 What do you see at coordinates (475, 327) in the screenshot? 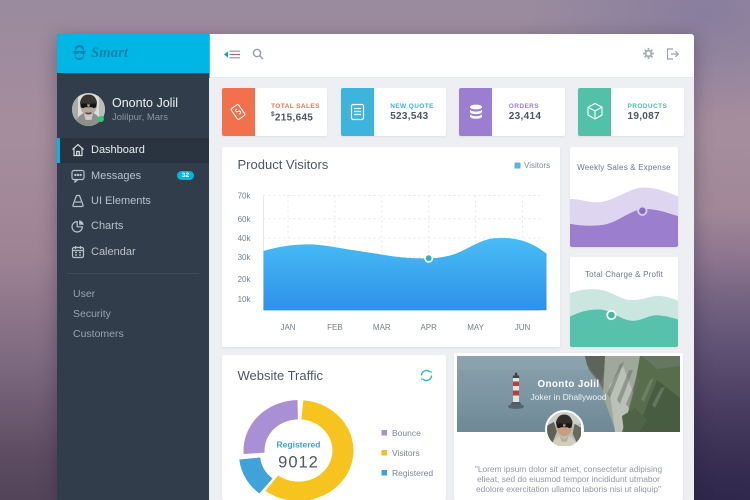
I see `svg-text: MAY` at bounding box center [475, 327].